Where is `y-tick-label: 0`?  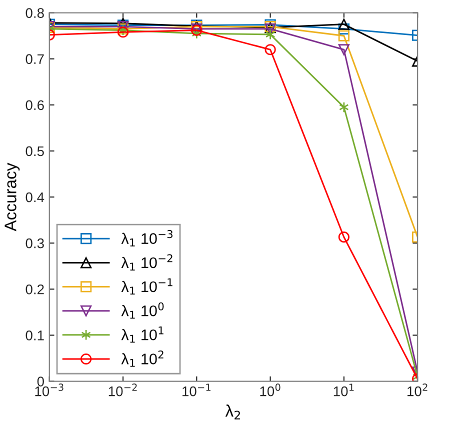
y-tick-label: 0 is located at coordinates (40, 381).